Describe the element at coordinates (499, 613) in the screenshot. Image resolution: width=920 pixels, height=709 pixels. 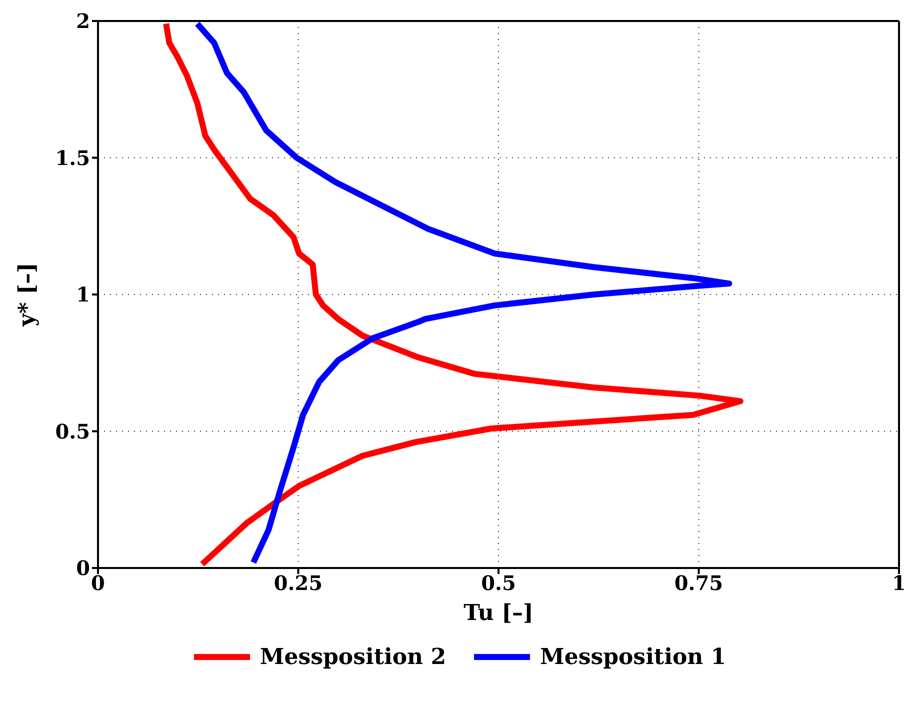
I see `x-axis-title: Tu [–]` at that location.